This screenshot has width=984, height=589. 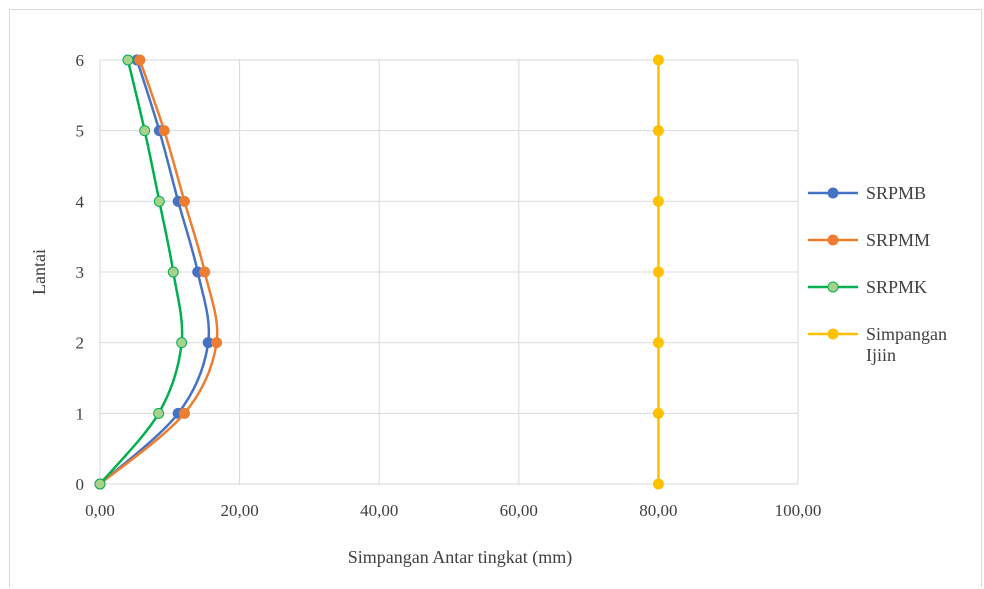 What do you see at coordinates (460, 557) in the screenshot?
I see `x-axis-title: Simpangan Antar tingkat (mm)` at bounding box center [460, 557].